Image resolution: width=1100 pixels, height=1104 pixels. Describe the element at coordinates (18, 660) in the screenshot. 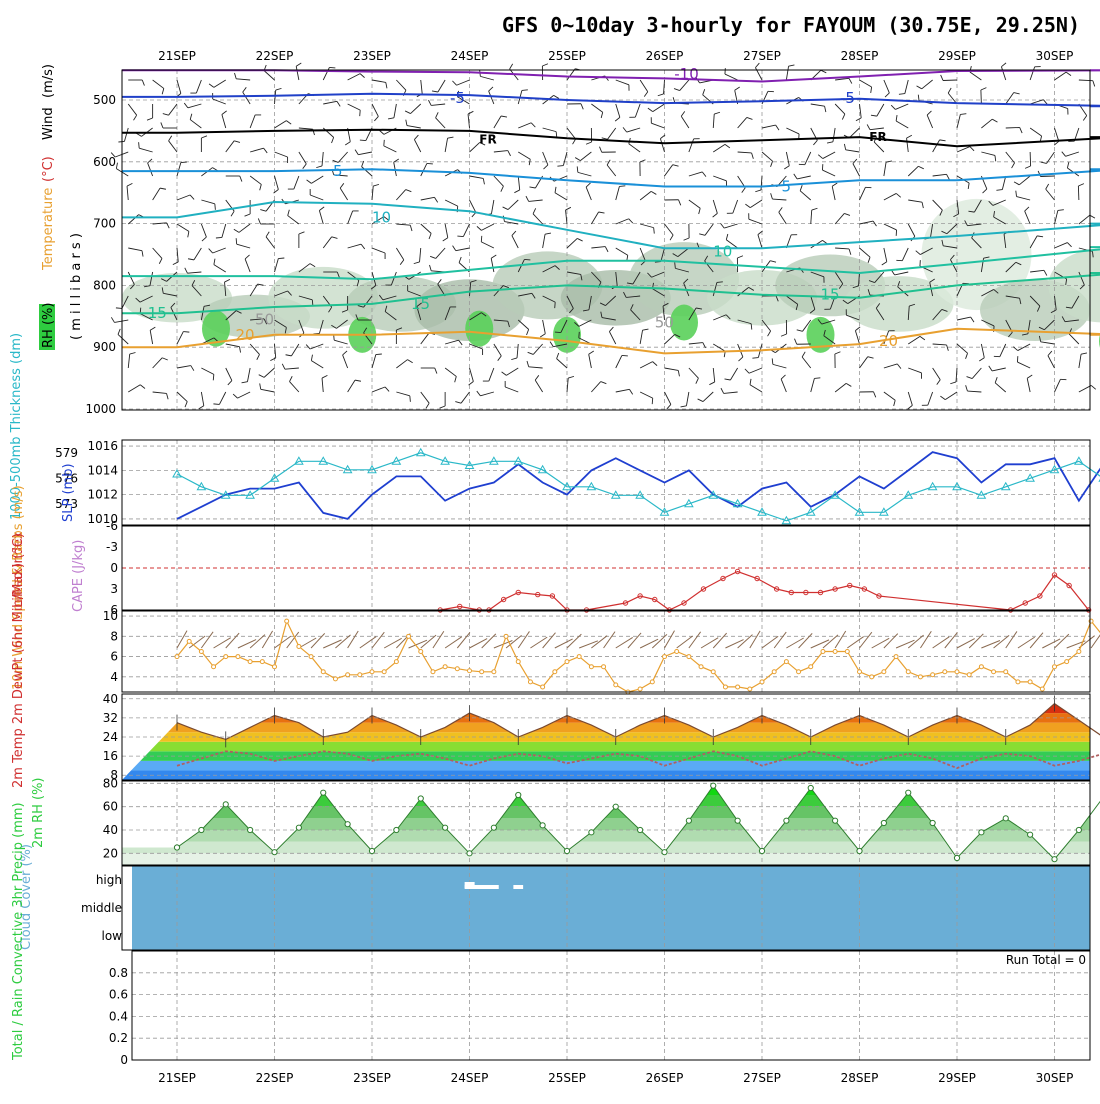

I see `temp2m-label: 2m Temp 2m DewPt (6hr Min/Max) (°C)` at that location.